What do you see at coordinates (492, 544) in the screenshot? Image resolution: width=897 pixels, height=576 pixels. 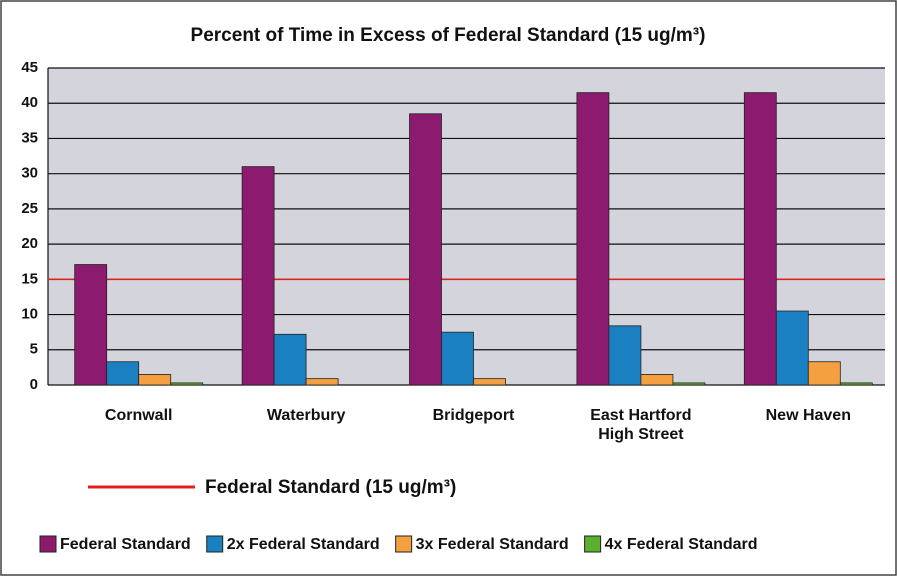 I see `legend-label: 3x Federal Standard` at bounding box center [492, 544].